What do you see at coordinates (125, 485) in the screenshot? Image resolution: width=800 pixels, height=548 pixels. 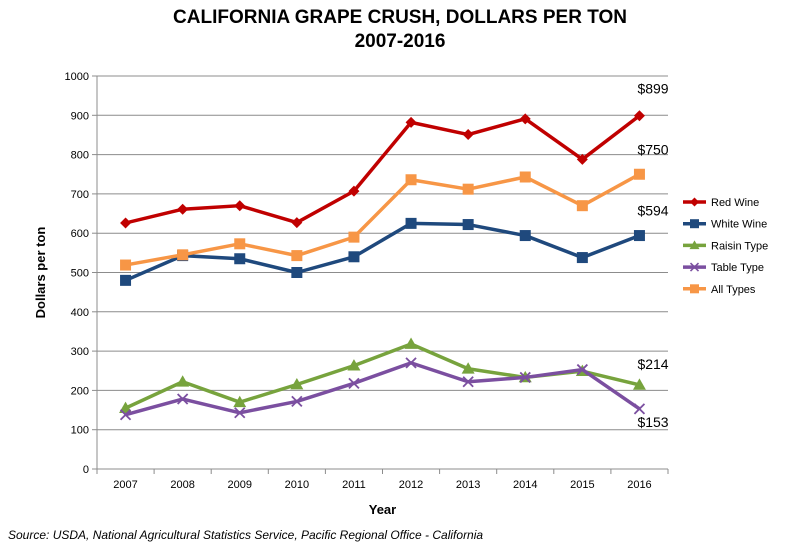 I see `x-tick-label: 2007` at bounding box center [125, 485].